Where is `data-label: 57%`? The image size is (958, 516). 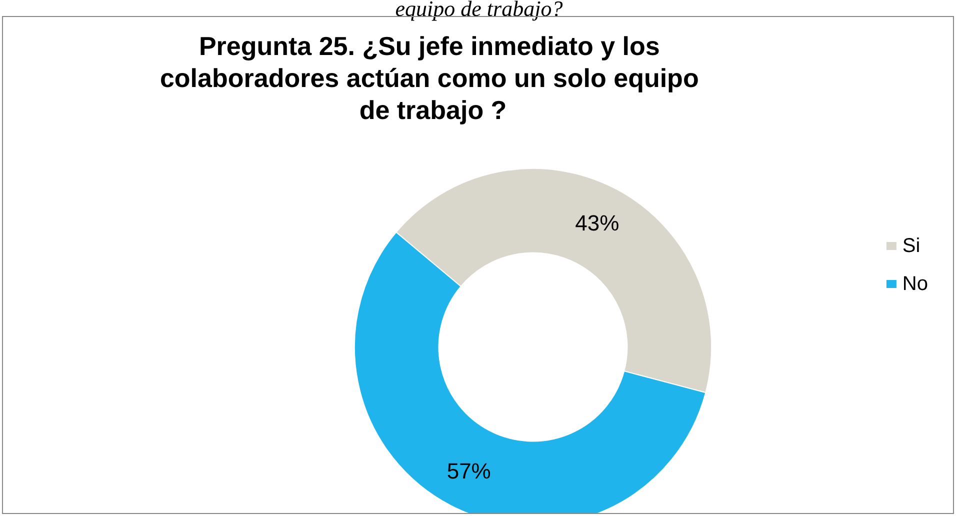 data-label: 57% is located at coordinates (468, 471).